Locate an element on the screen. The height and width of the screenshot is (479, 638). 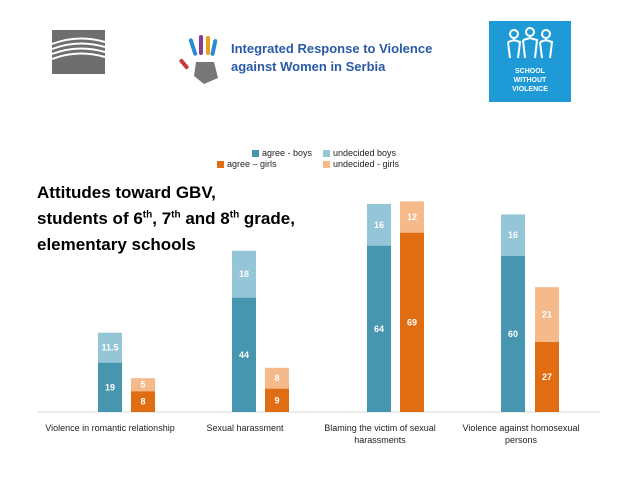
girls-agree-value-1: 9 is located at coordinates (276, 400).